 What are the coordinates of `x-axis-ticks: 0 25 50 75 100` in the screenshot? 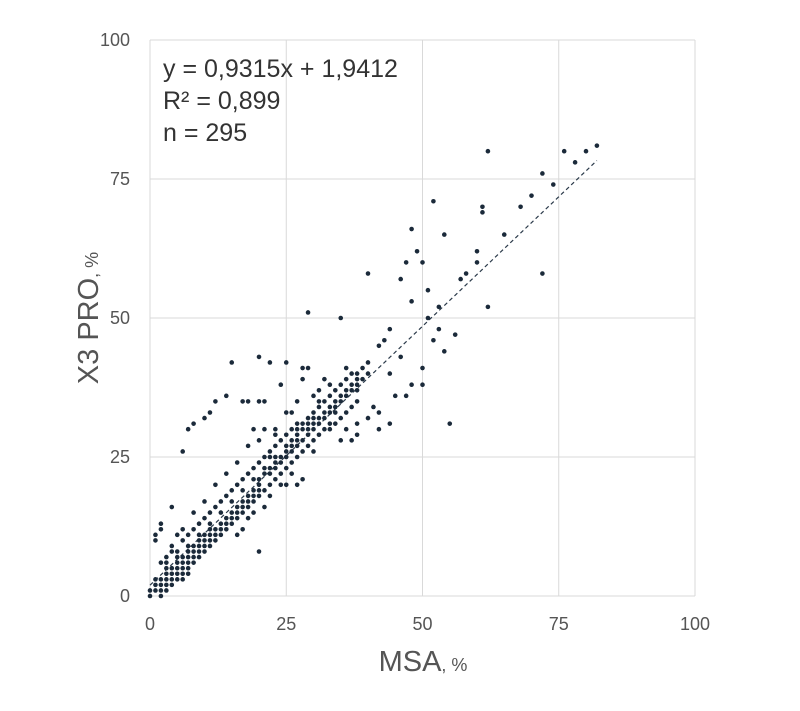 It's located at (427, 624).